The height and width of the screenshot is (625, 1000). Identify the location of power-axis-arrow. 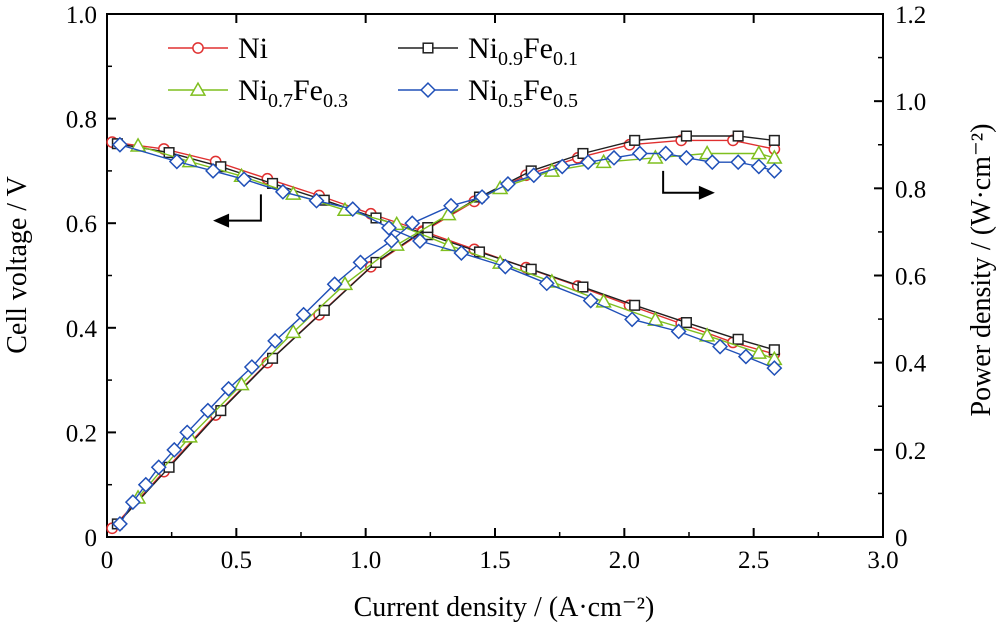
(686, 182).